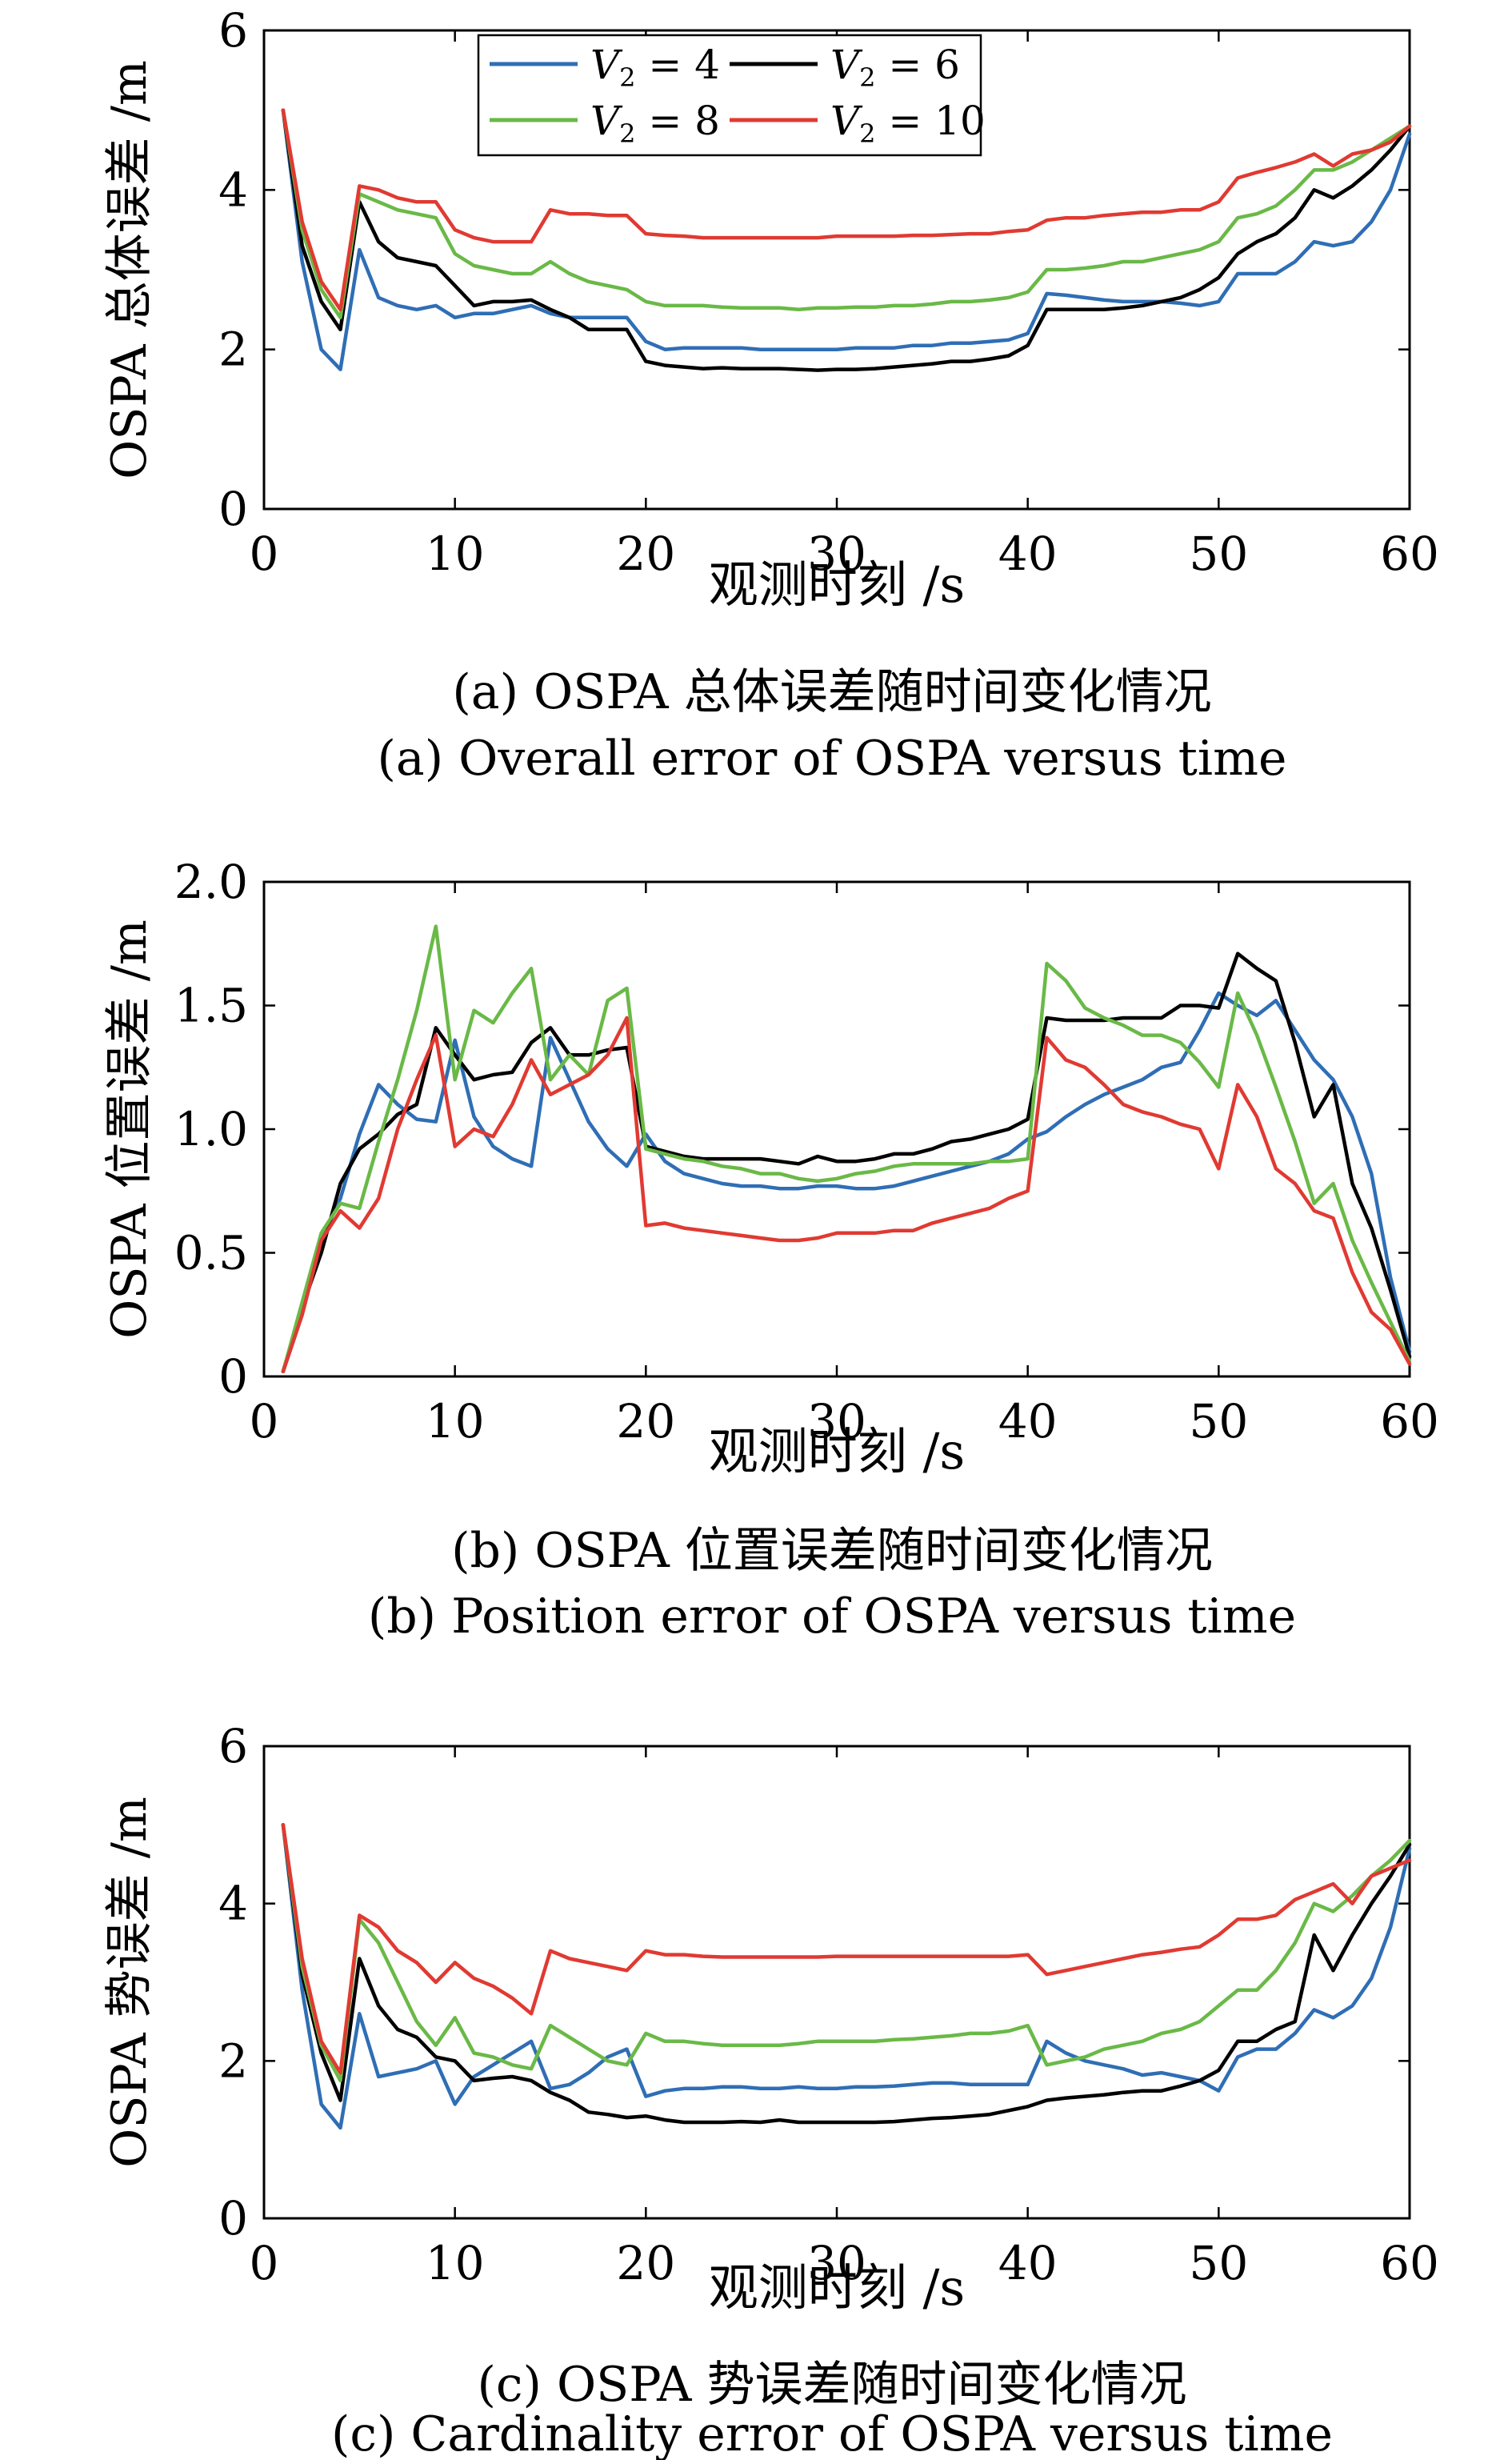 The height and width of the screenshot is (2460, 1512). What do you see at coordinates (211, 1006) in the screenshot?
I see `y-tick-label: 1.5` at bounding box center [211, 1006].